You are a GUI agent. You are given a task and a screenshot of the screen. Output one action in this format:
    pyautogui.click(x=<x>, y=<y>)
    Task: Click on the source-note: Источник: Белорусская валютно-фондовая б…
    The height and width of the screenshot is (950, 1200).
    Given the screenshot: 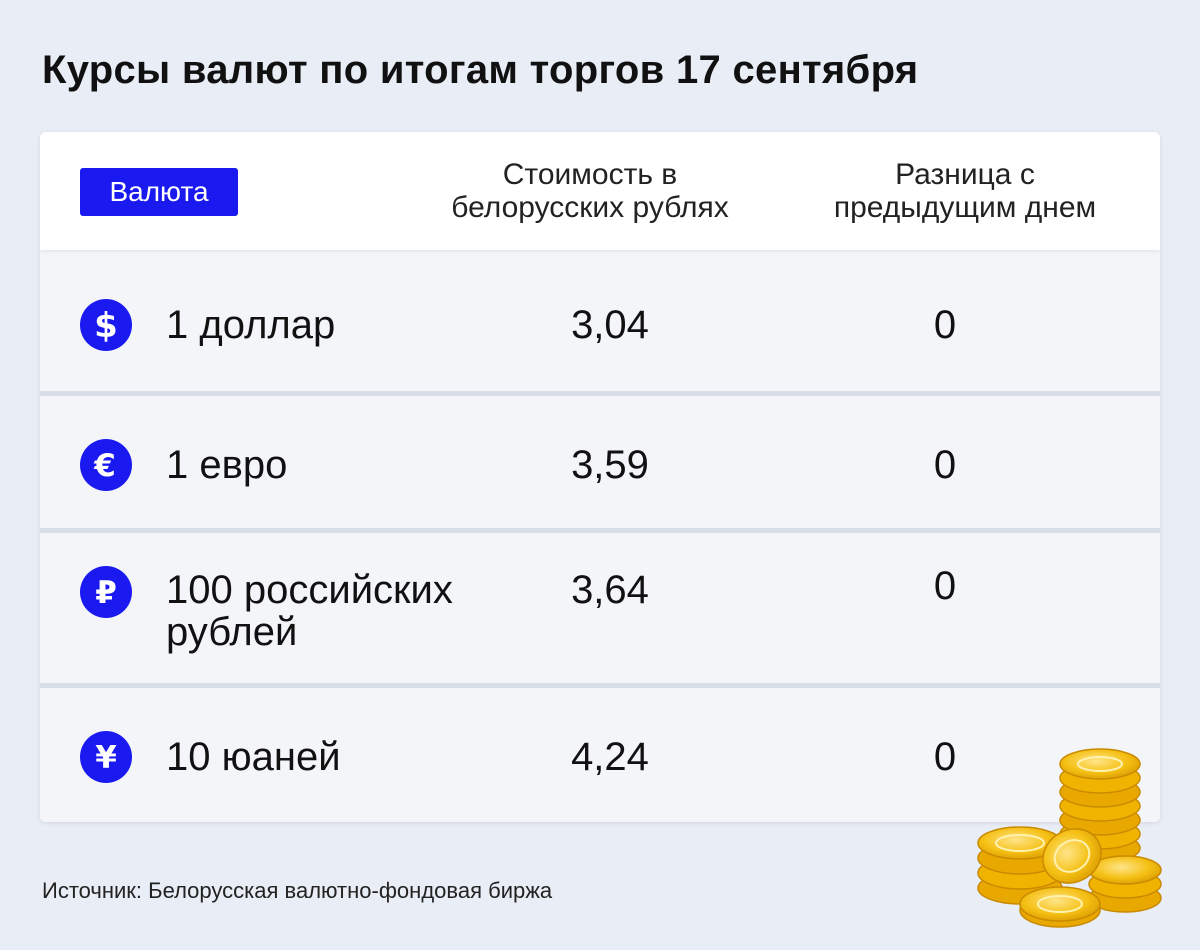 What is the action you would take?
    pyautogui.click(x=297, y=890)
    